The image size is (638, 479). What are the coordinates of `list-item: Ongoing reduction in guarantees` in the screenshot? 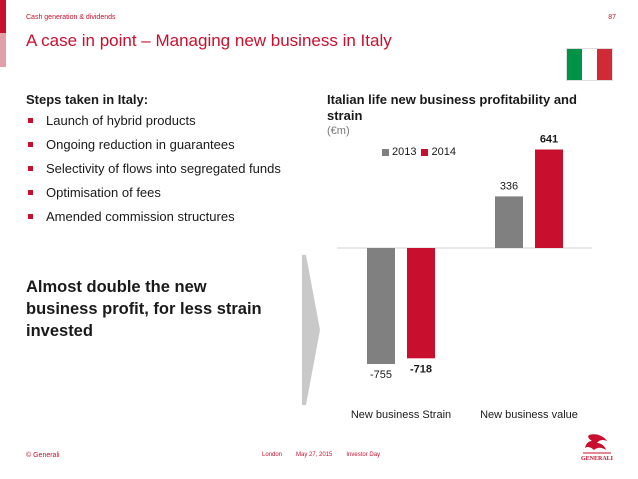 It's located at (158, 145).